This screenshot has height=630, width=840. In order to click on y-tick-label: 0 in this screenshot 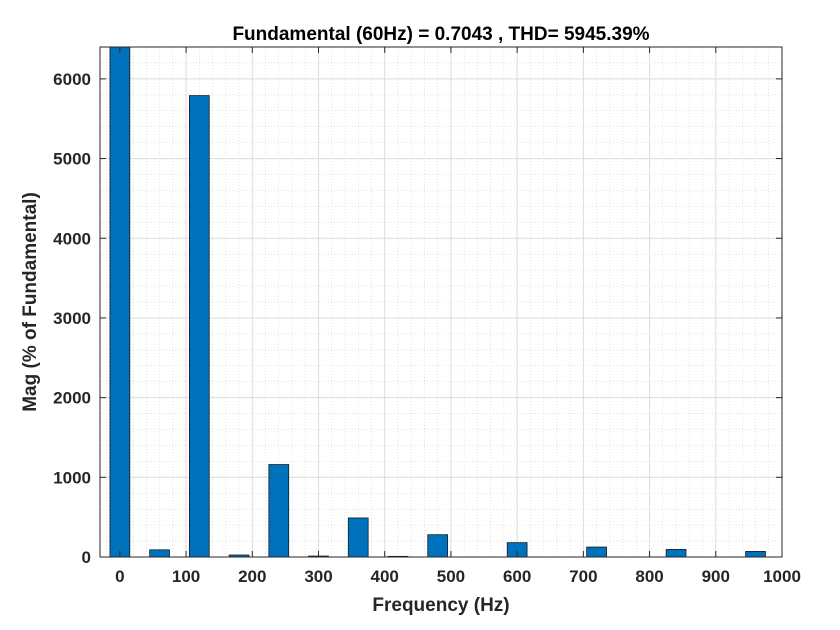, I will do `click(86, 557)`.